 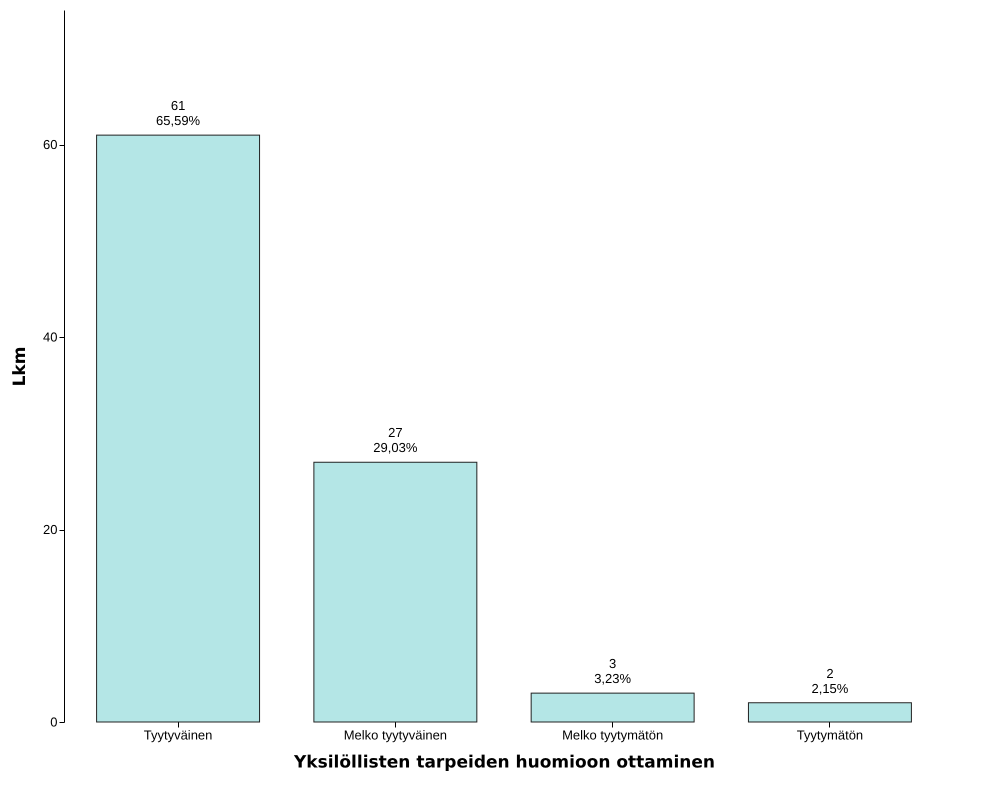 What do you see at coordinates (504, 762) in the screenshot?
I see `x-axis-title: Yksilöllisten tarpeiden huomioon ottaminen` at bounding box center [504, 762].